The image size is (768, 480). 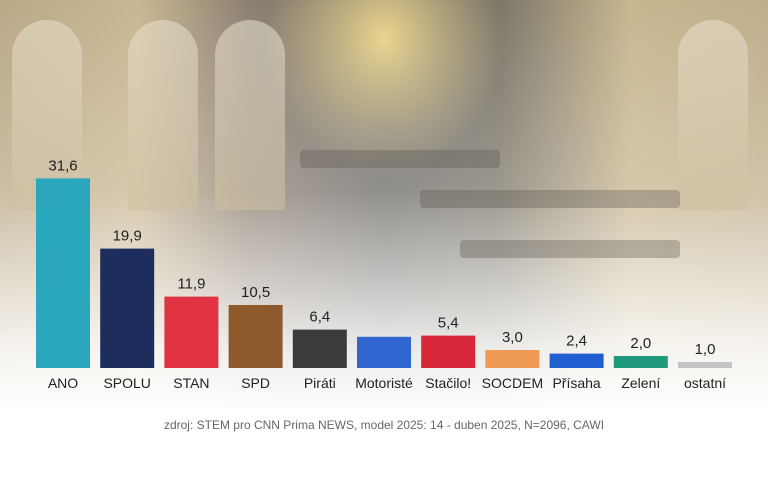 I want to click on bar-Stačilo!, so click(x=448, y=351).